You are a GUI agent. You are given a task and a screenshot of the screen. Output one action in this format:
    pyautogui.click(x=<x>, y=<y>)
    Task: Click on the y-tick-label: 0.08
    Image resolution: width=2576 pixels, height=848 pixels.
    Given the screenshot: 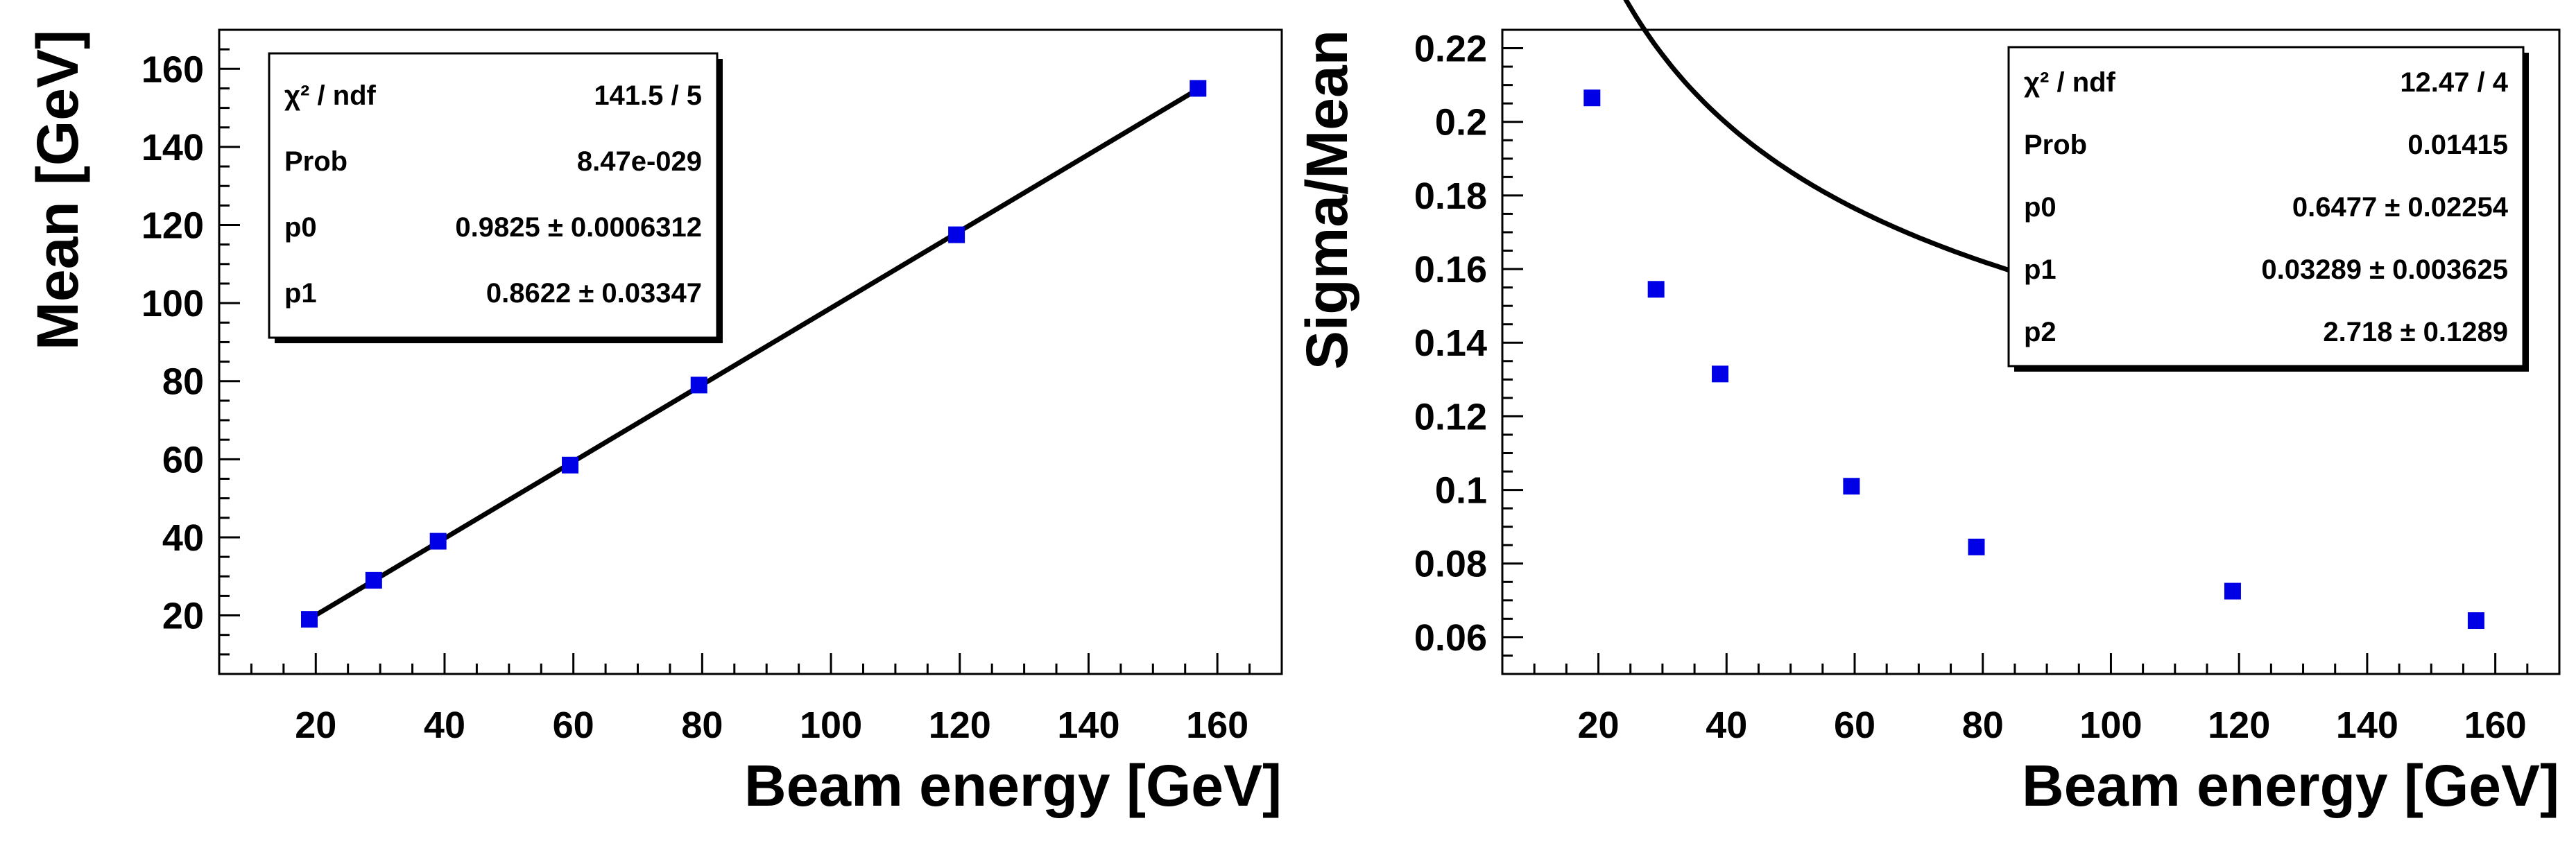 What is the action you would take?
    pyautogui.click(x=1450, y=564)
    